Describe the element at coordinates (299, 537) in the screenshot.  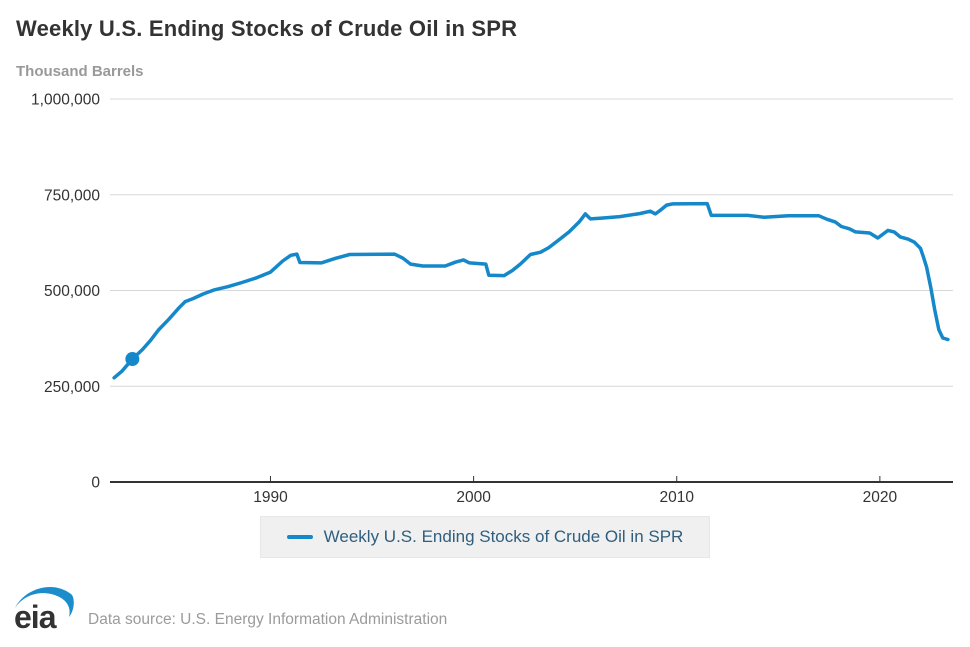
I see `legend-line-swatch` at that location.